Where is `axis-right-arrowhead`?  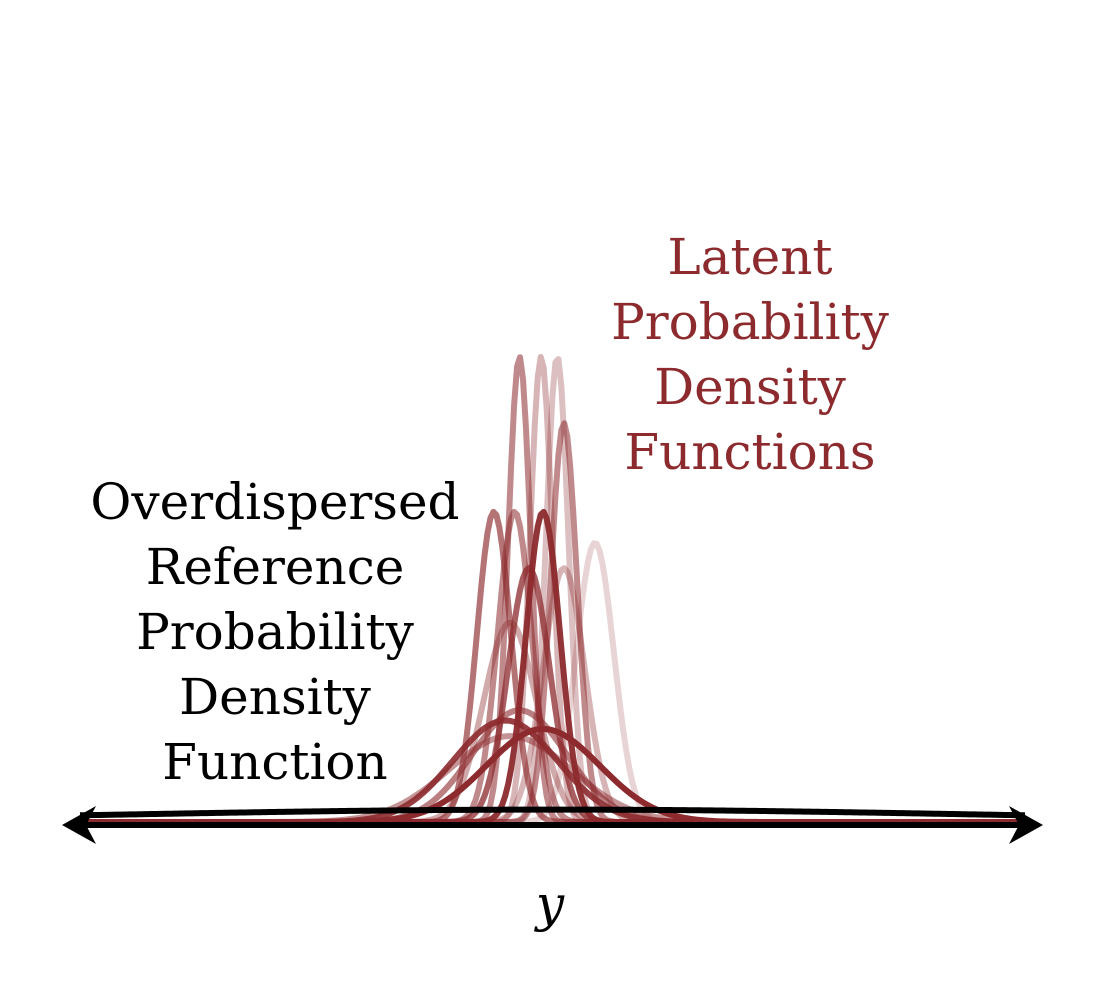
axis-right-arrowhead is located at coordinates (1026, 825).